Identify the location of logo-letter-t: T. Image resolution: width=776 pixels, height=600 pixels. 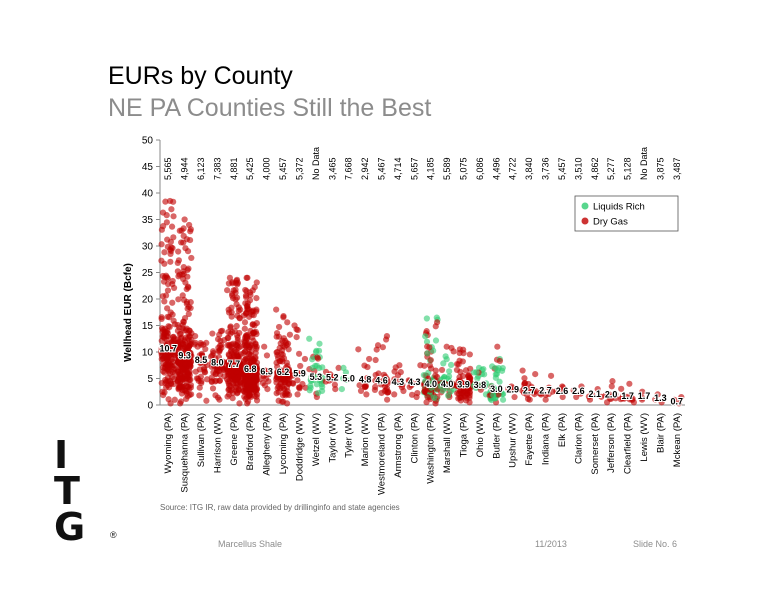
(67, 491).